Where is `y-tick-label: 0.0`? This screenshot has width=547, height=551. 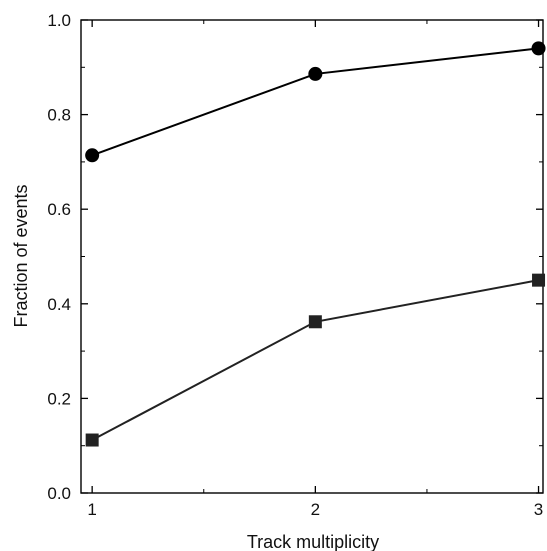 y-tick-label: 0.0 is located at coordinates (59, 493).